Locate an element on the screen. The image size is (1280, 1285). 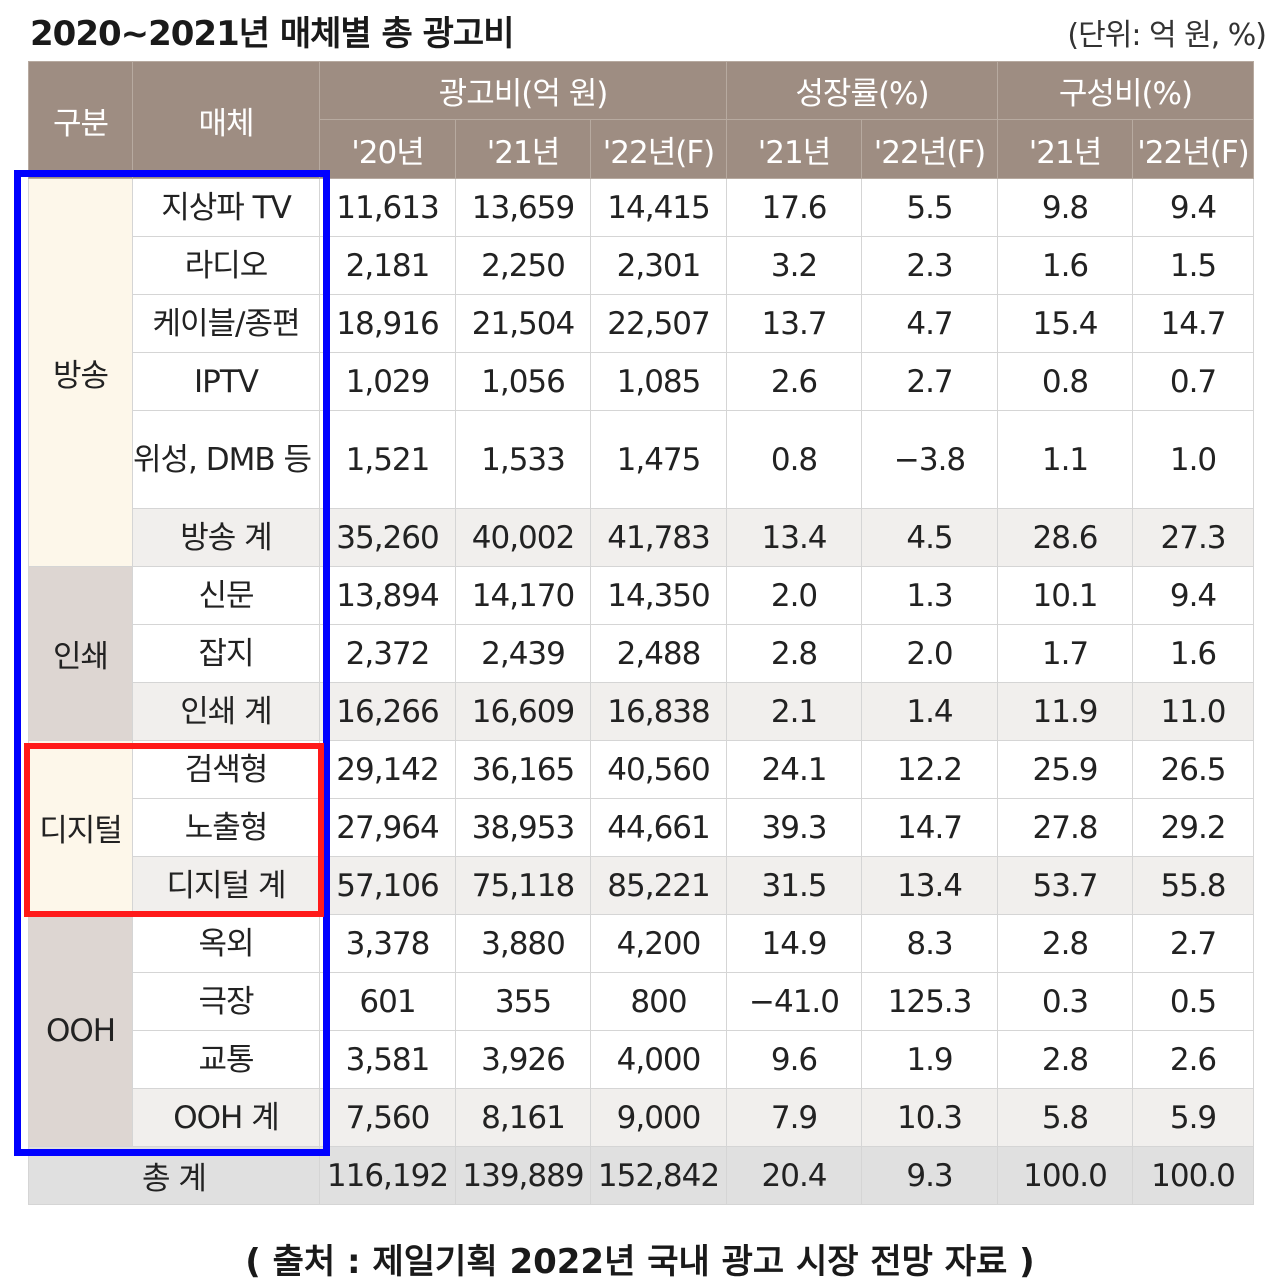
value-cell: 100.0 is located at coordinates (1193, 1175).